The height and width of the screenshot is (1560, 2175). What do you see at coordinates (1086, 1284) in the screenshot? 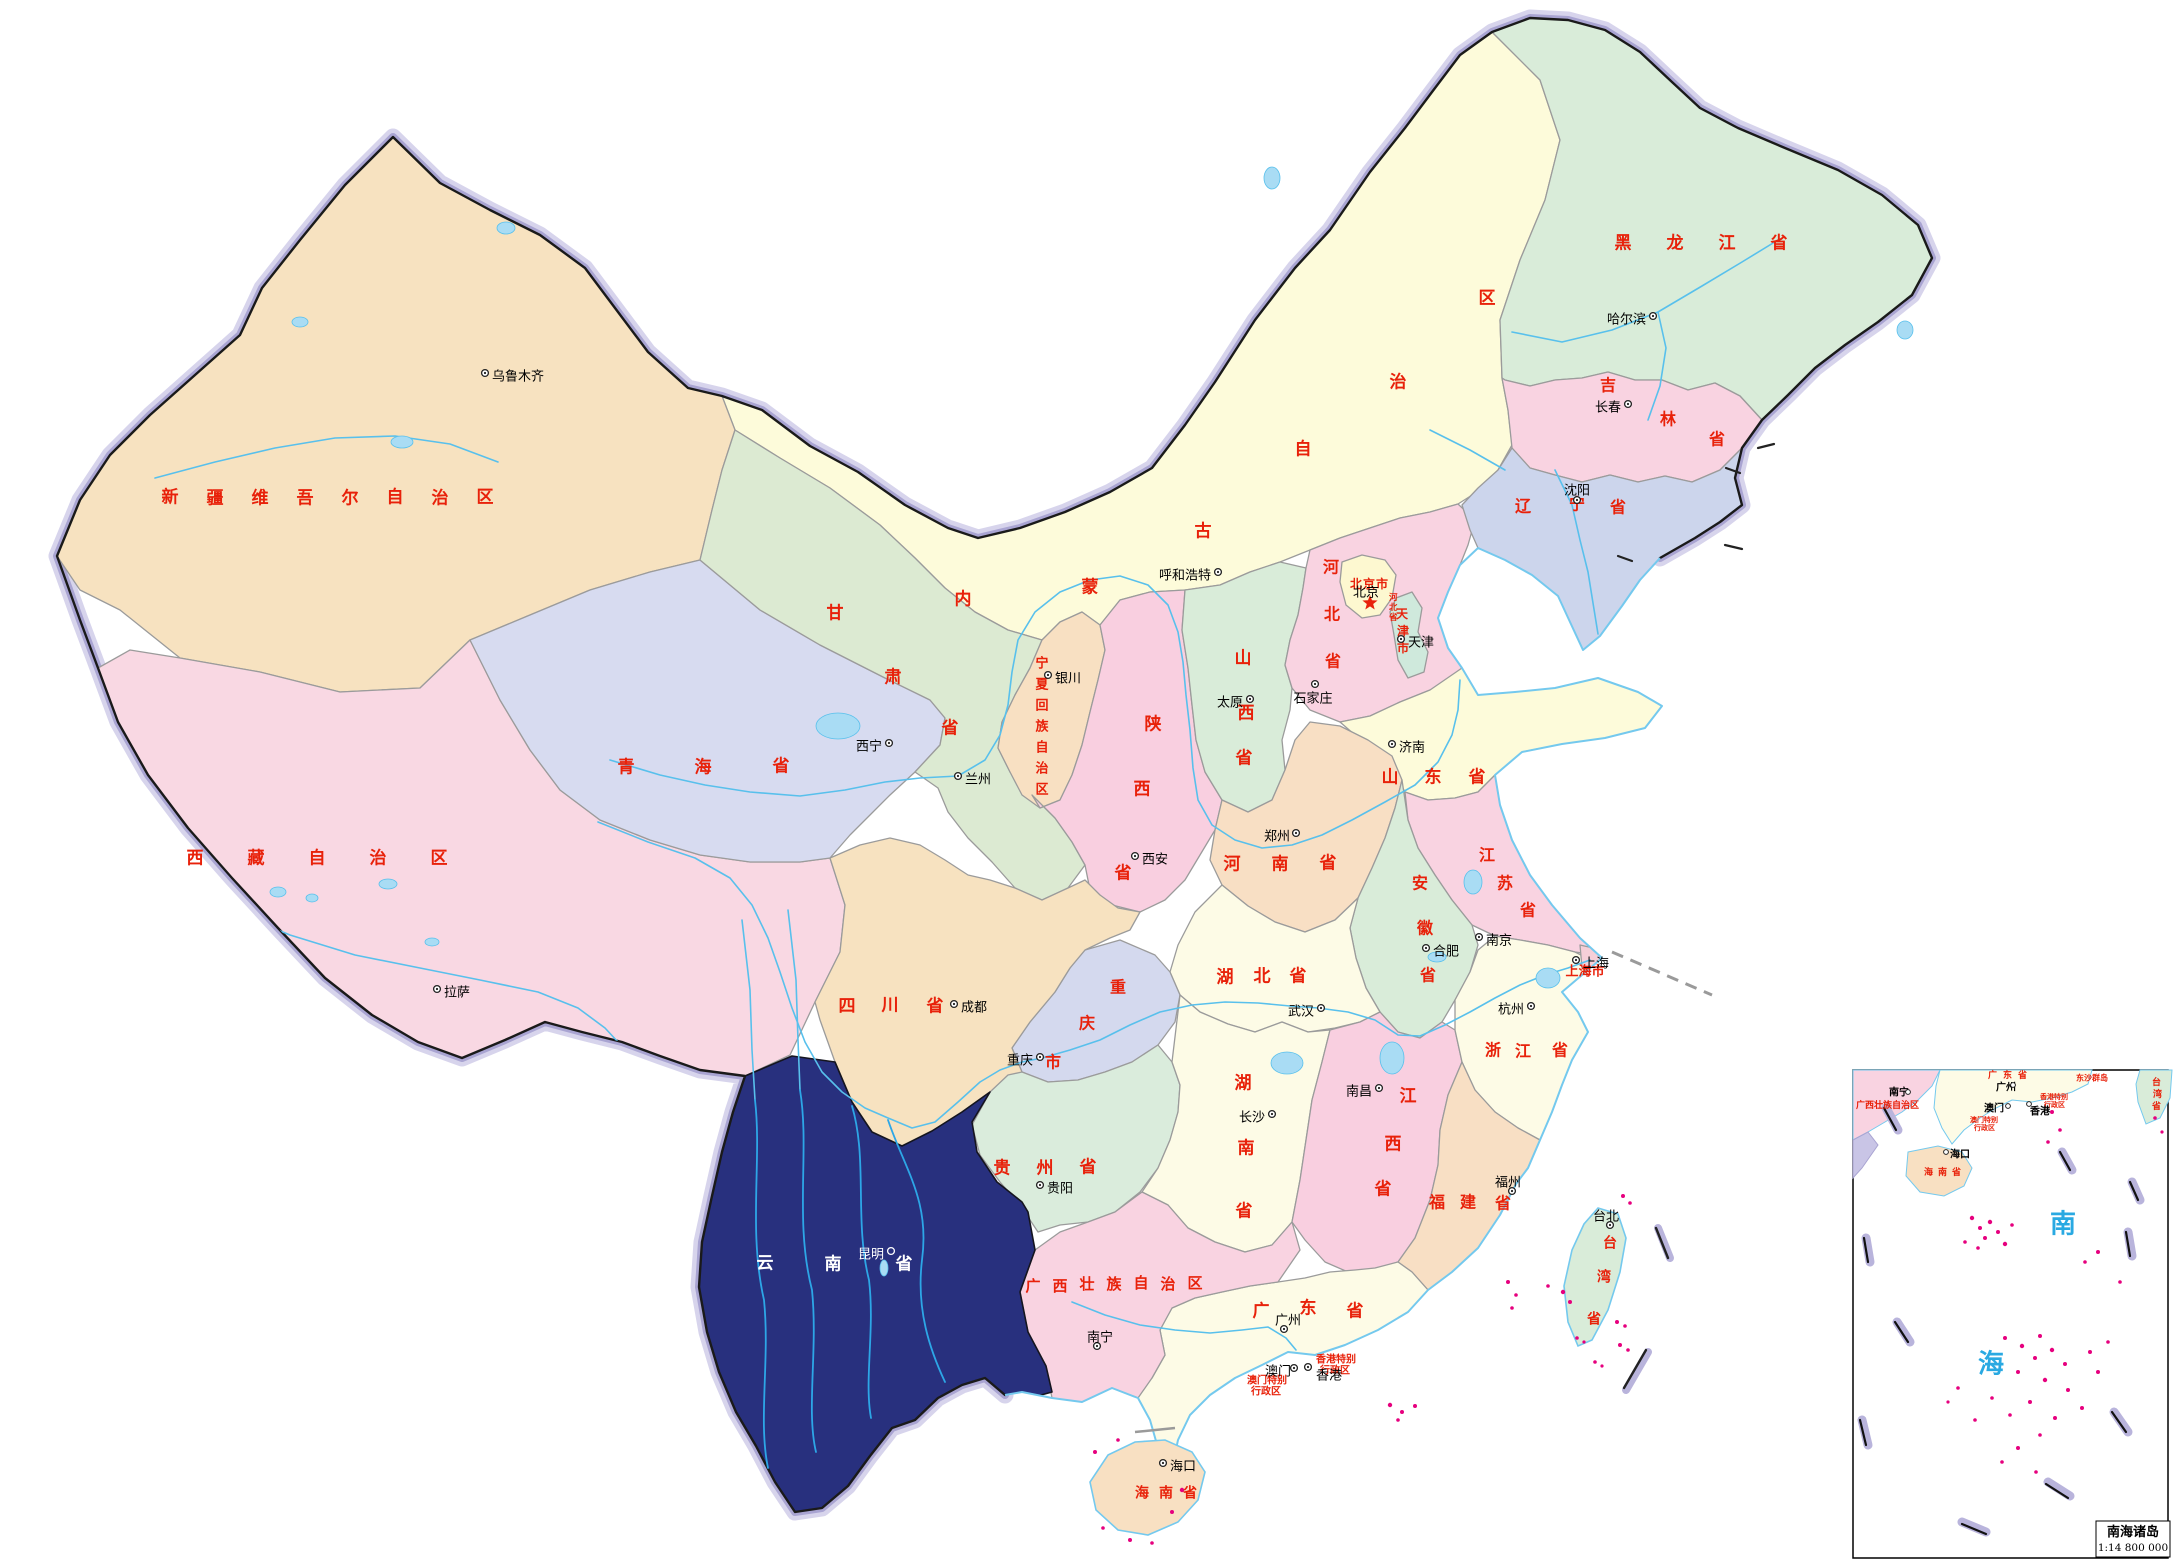
I see `province-label-guangxi: 壮` at bounding box center [1086, 1284].